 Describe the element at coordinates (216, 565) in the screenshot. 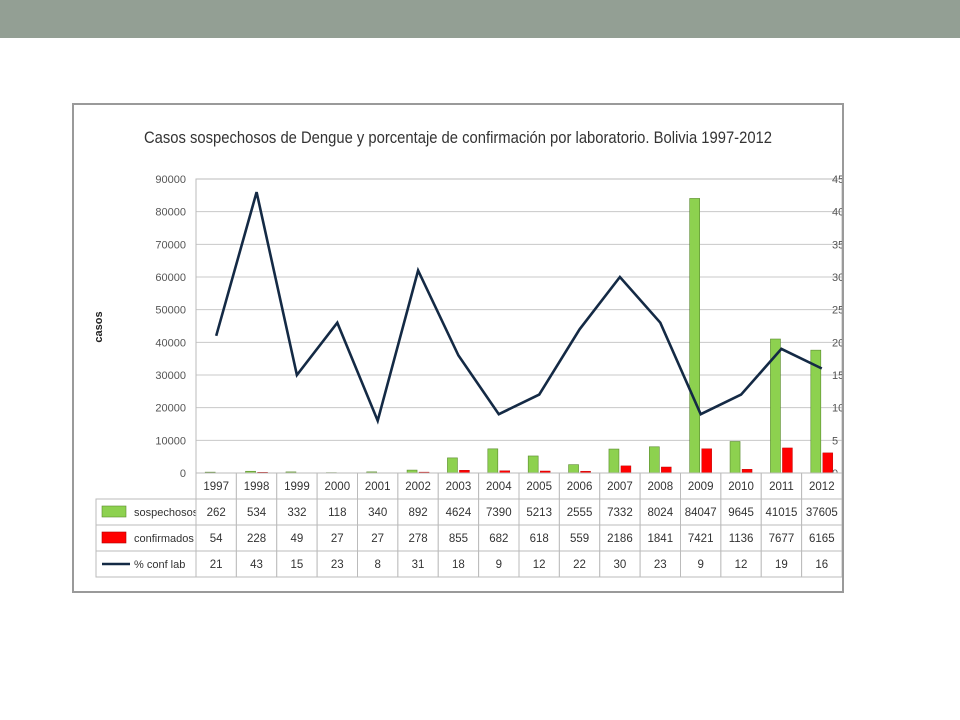

I see `data-label: 21` at that location.